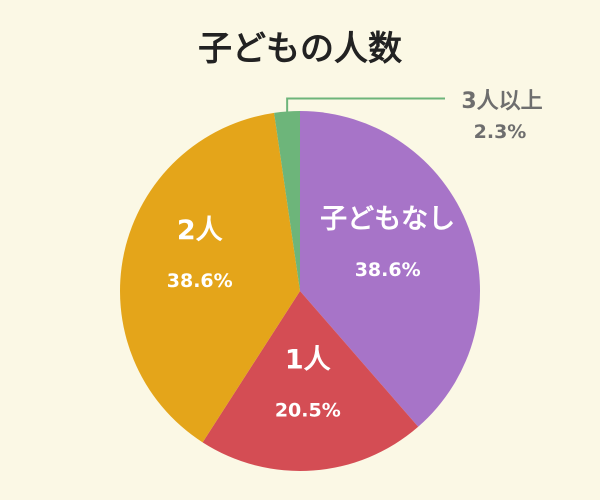  Describe the element at coordinates (500, 132) in the screenshot. I see `slice-value-3: 2.3%` at that location.